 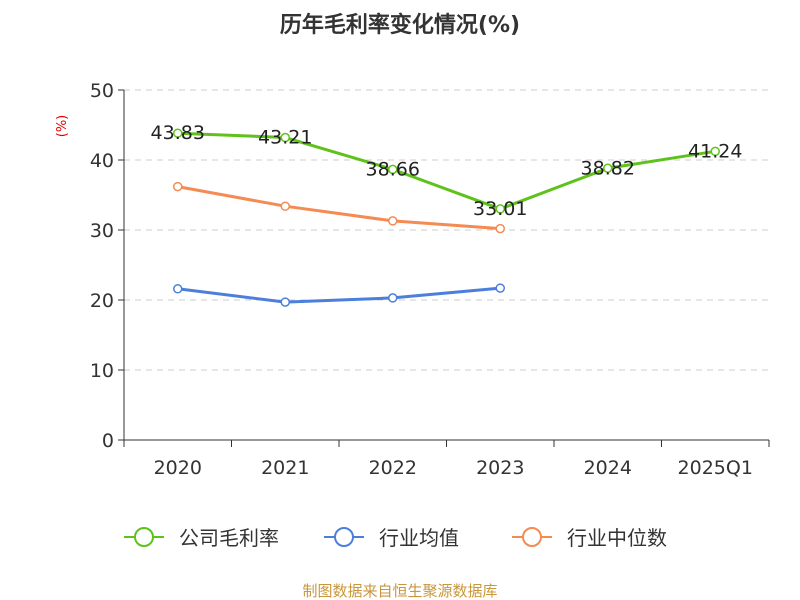 What do you see at coordinates (608, 468) in the screenshot?
I see `x-tick-label: 2024` at bounding box center [608, 468].